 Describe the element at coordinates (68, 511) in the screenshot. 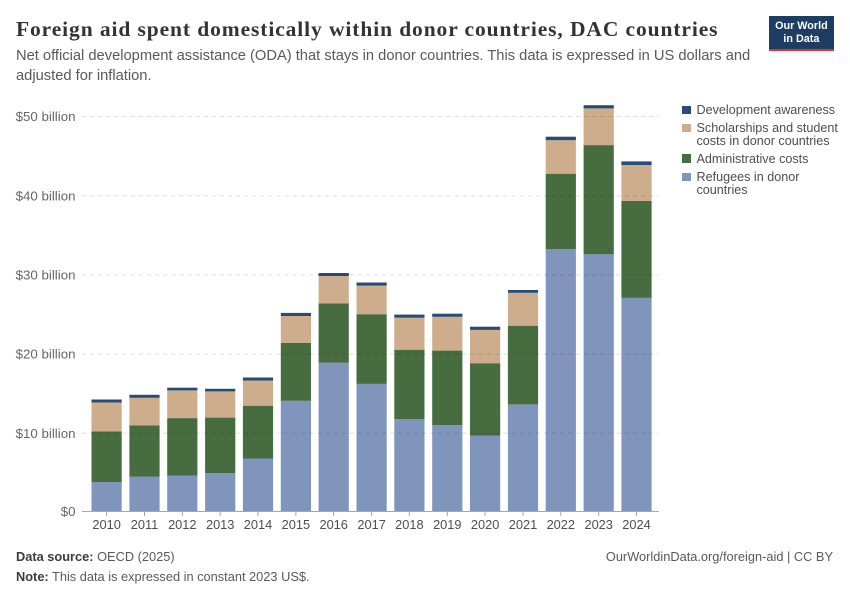

I see `svg-text: $0` at that location.